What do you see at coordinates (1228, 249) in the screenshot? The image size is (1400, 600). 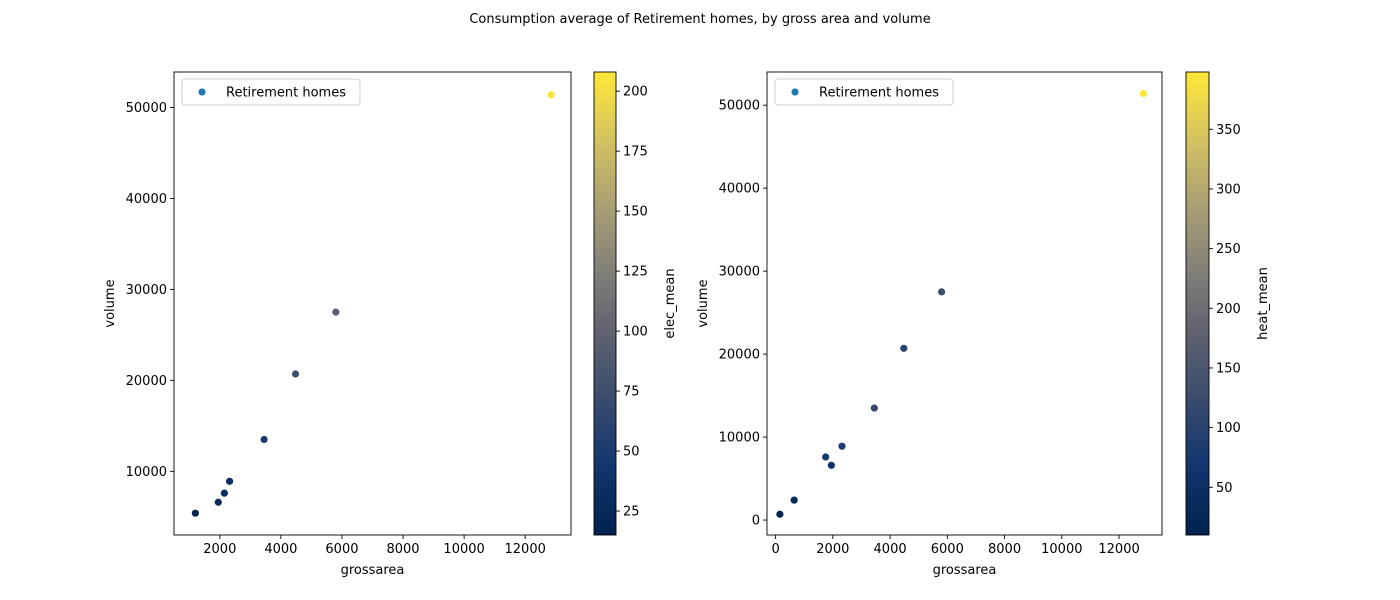 I see `colorbar-tick-label: 250` at bounding box center [1228, 249].